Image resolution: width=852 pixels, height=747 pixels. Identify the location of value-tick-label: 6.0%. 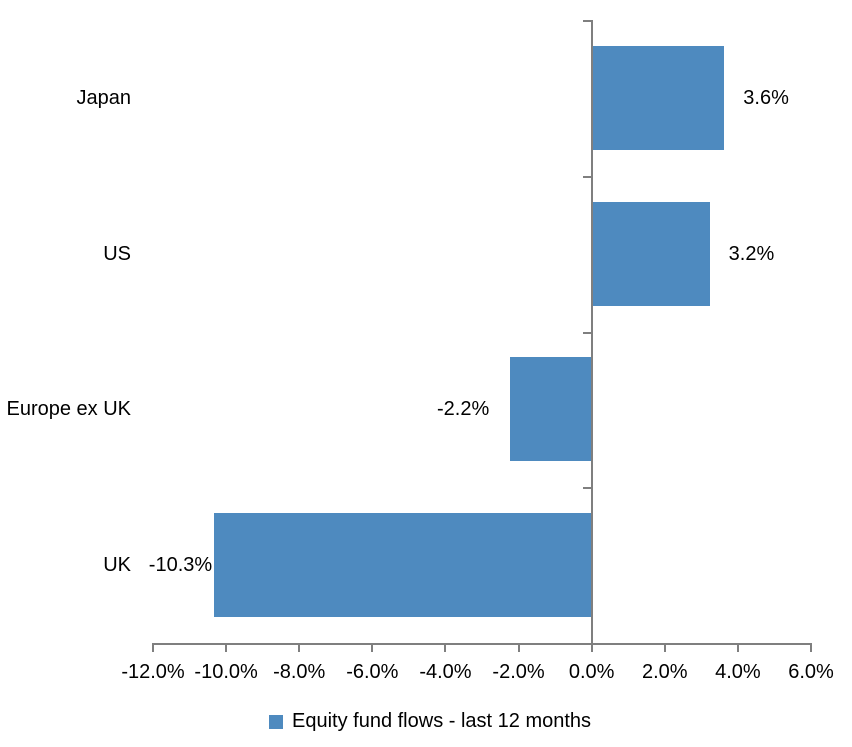
(811, 672).